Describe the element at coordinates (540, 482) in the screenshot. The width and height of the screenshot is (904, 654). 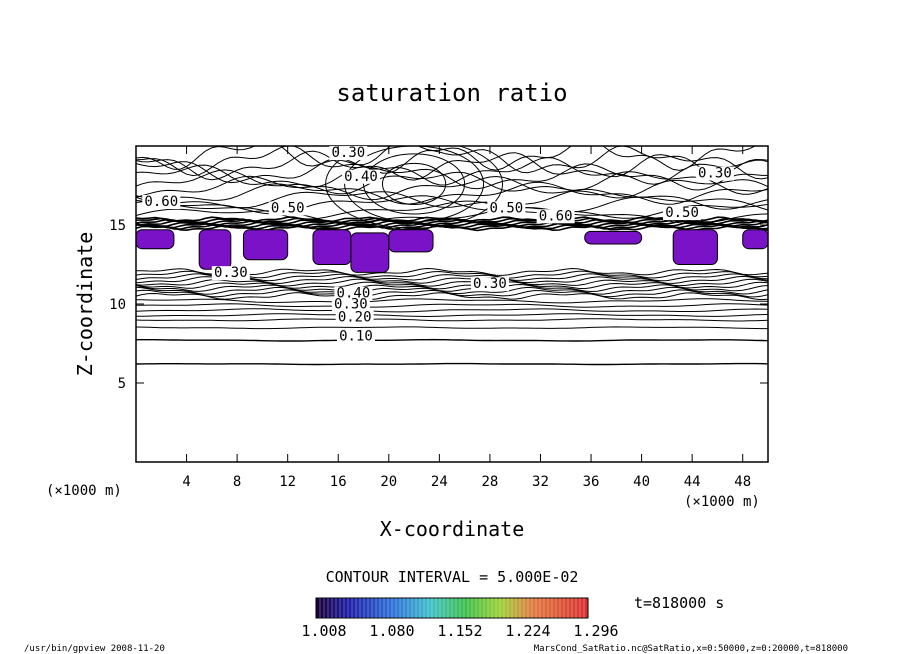
I see `x-tick-label: 32` at that location.